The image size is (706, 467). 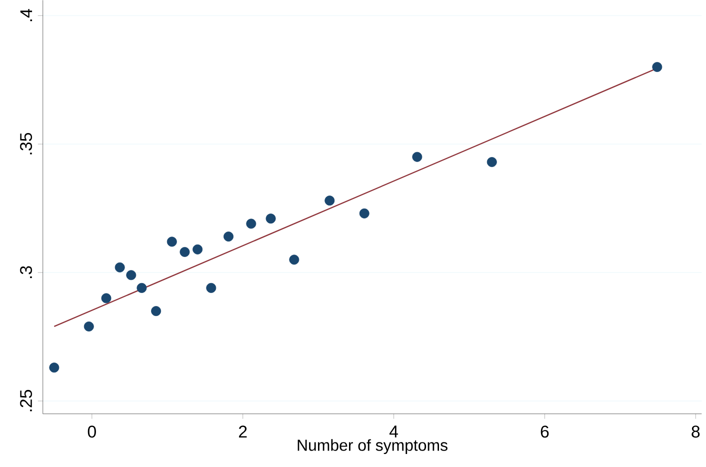 I want to click on x-axis-title: Number of symptoms, so click(x=373, y=446).